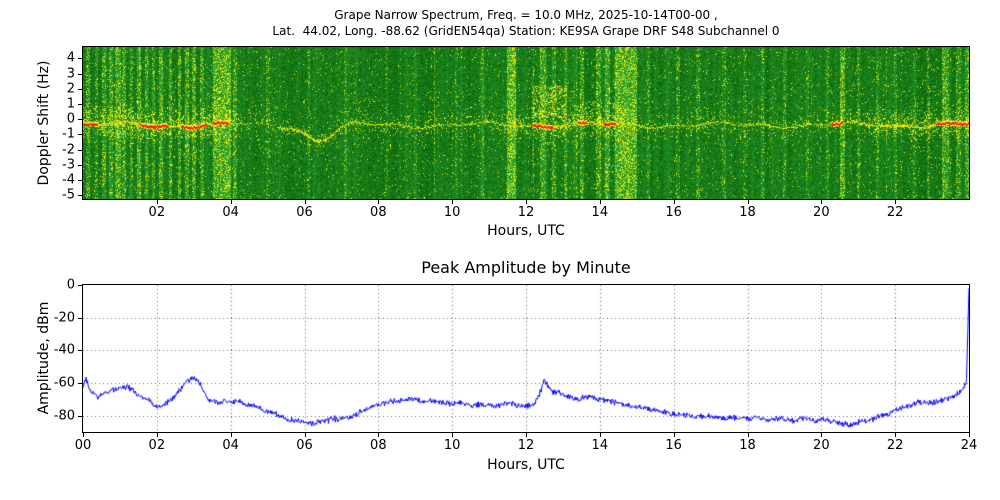 This screenshot has width=1000, height=500. Describe the element at coordinates (452, 445) in the screenshot. I see `amplitude-x-tick-label: 10` at that location.